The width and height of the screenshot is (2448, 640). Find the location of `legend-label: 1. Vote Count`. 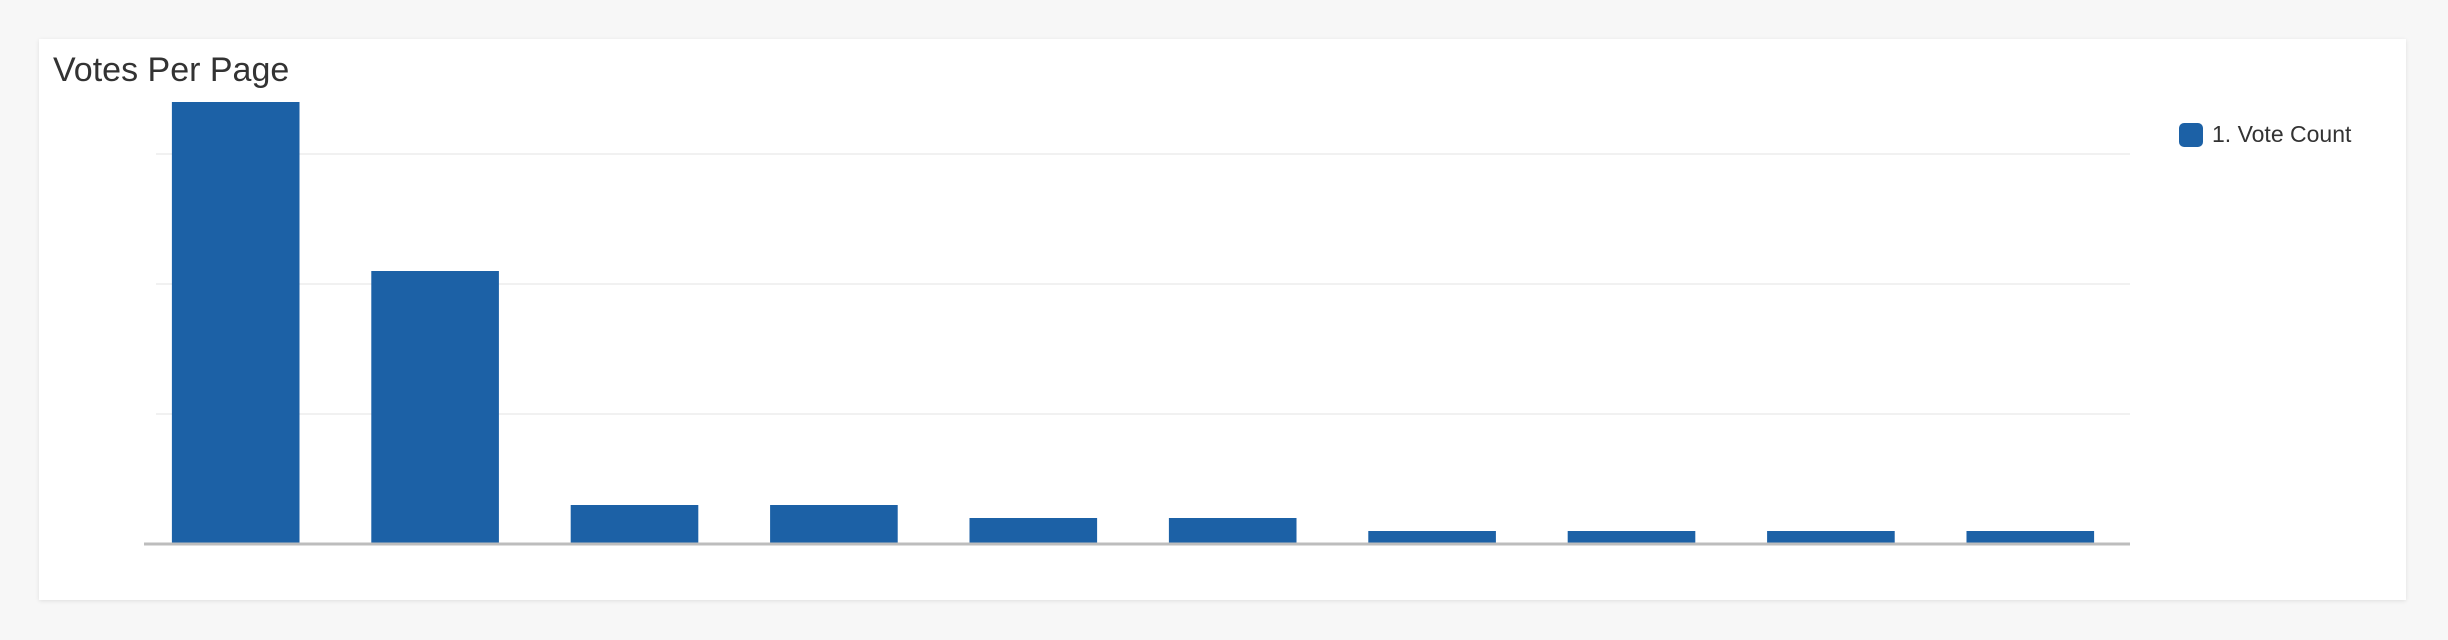

legend-label: 1. Vote Count is located at coordinates (2282, 134).